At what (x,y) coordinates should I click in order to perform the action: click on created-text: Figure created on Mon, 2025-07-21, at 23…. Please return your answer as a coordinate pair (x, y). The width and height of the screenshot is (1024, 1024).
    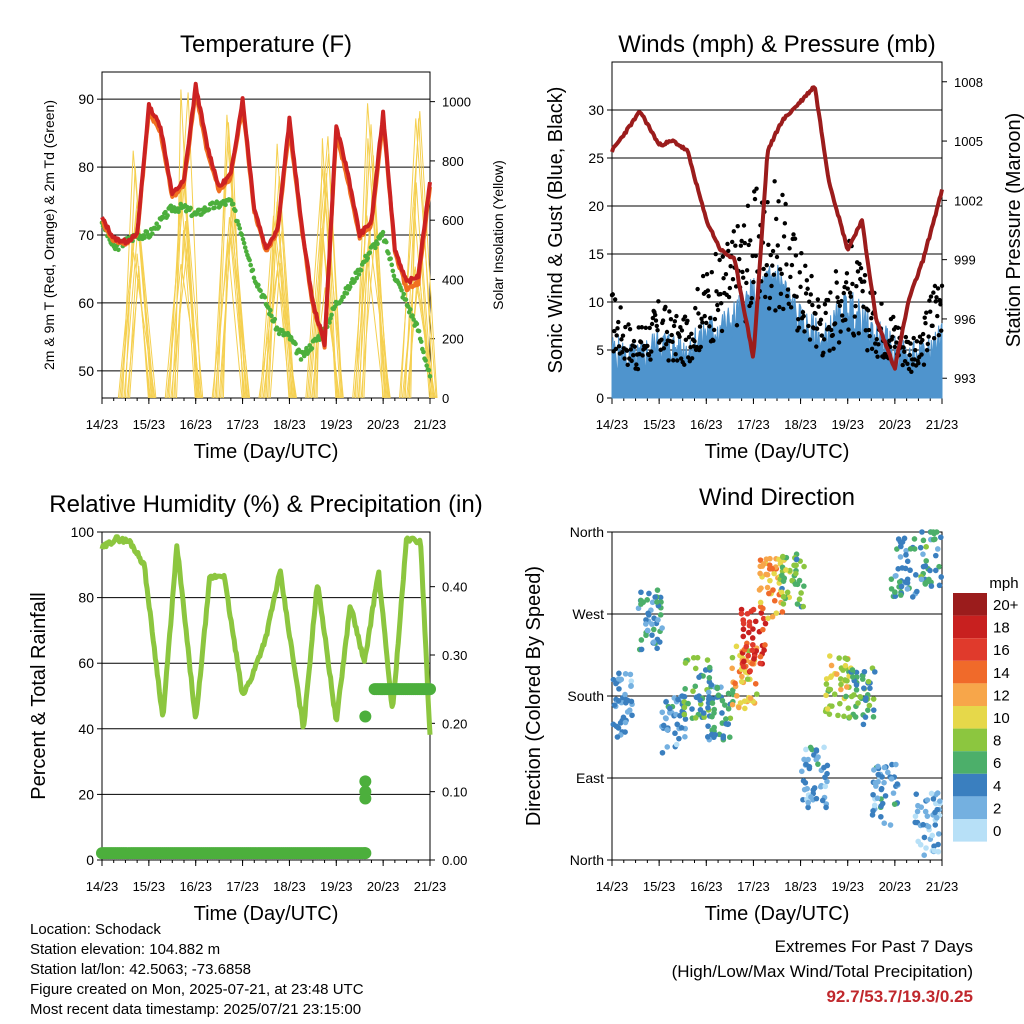
    Looking at the image, I should click on (197, 989).